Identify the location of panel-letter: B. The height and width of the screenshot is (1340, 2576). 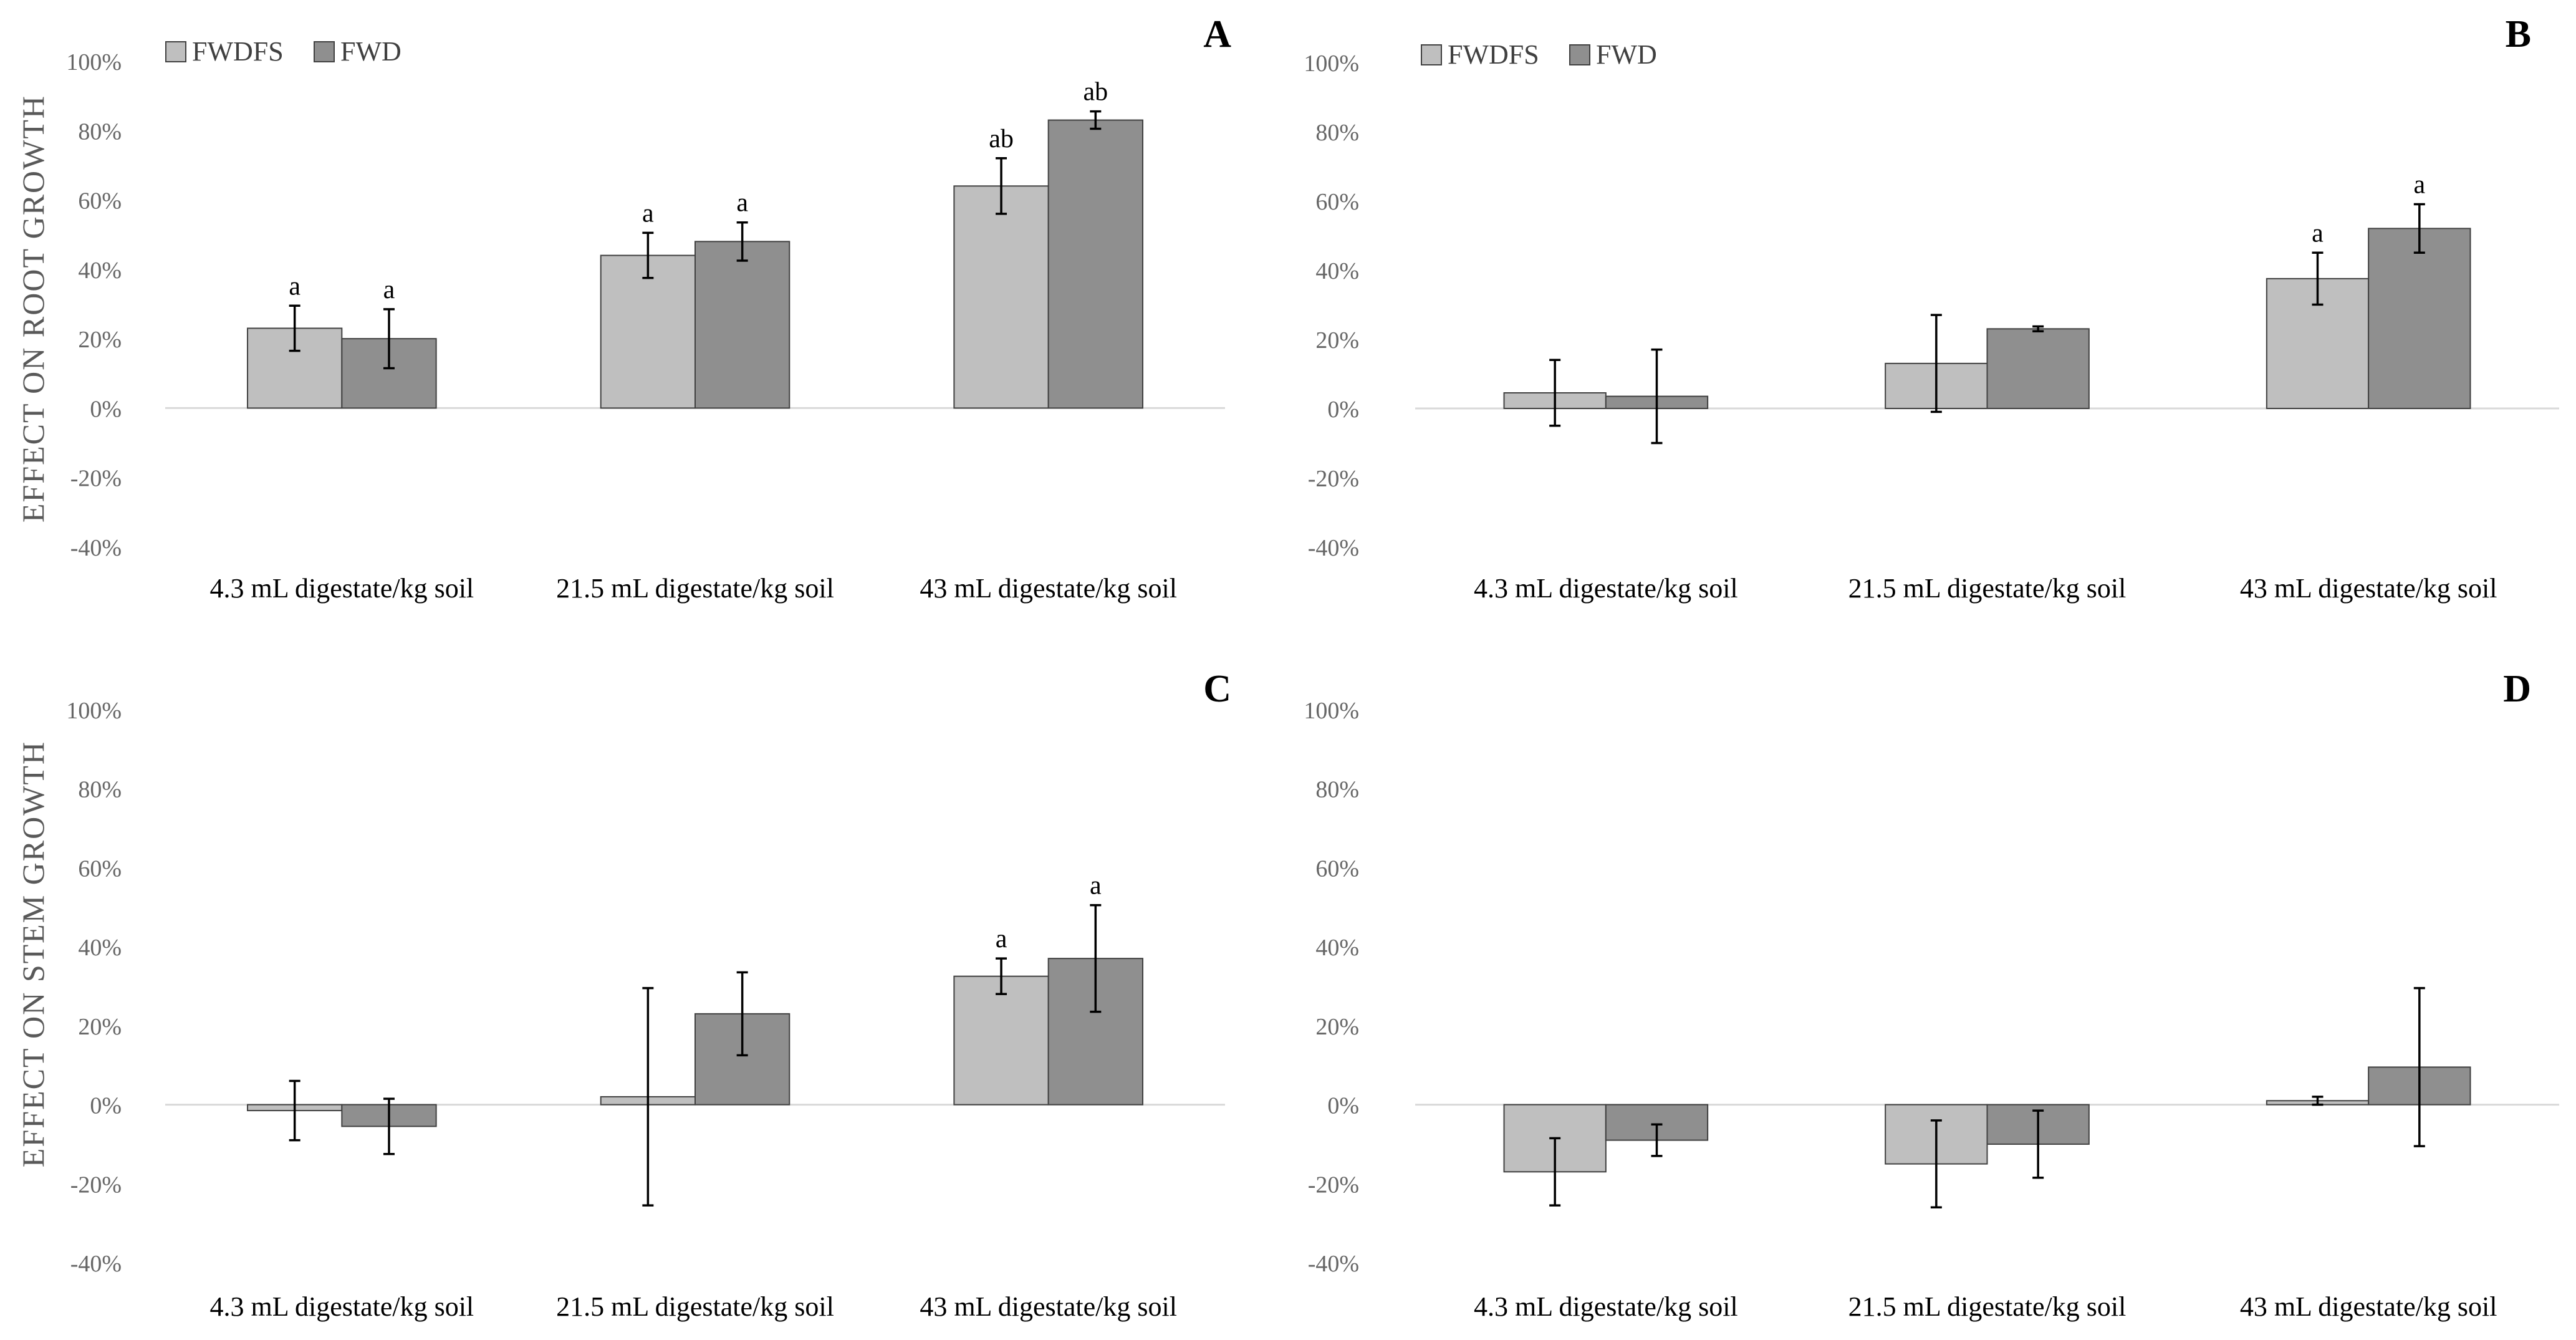
(2518, 34).